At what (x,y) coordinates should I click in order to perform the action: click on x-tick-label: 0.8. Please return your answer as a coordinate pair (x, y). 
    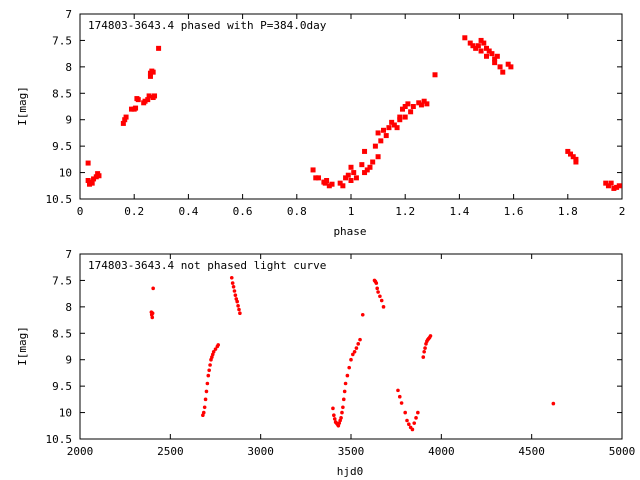
    Looking at the image, I should click on (297, 211).